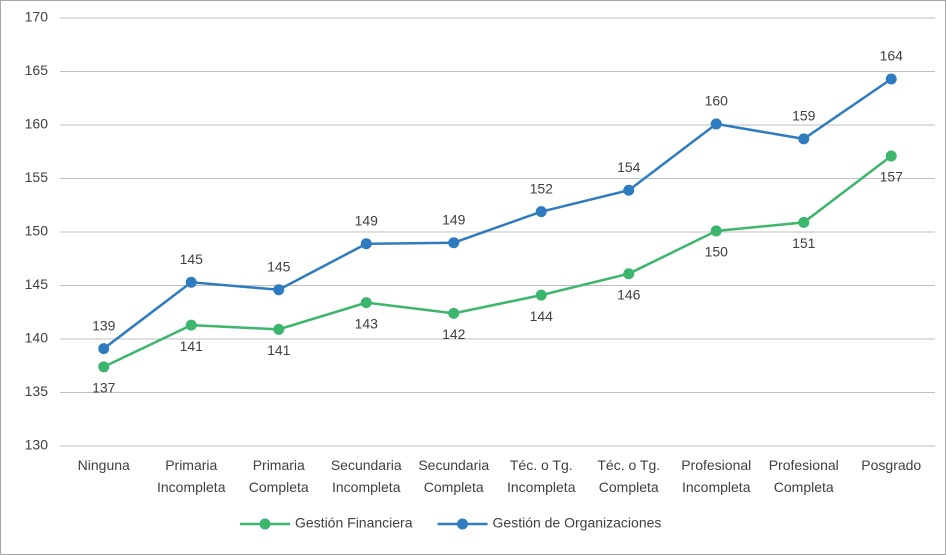 The image size is (946, 555). I want to click on y-tick-label: 160, so click(37, 124).